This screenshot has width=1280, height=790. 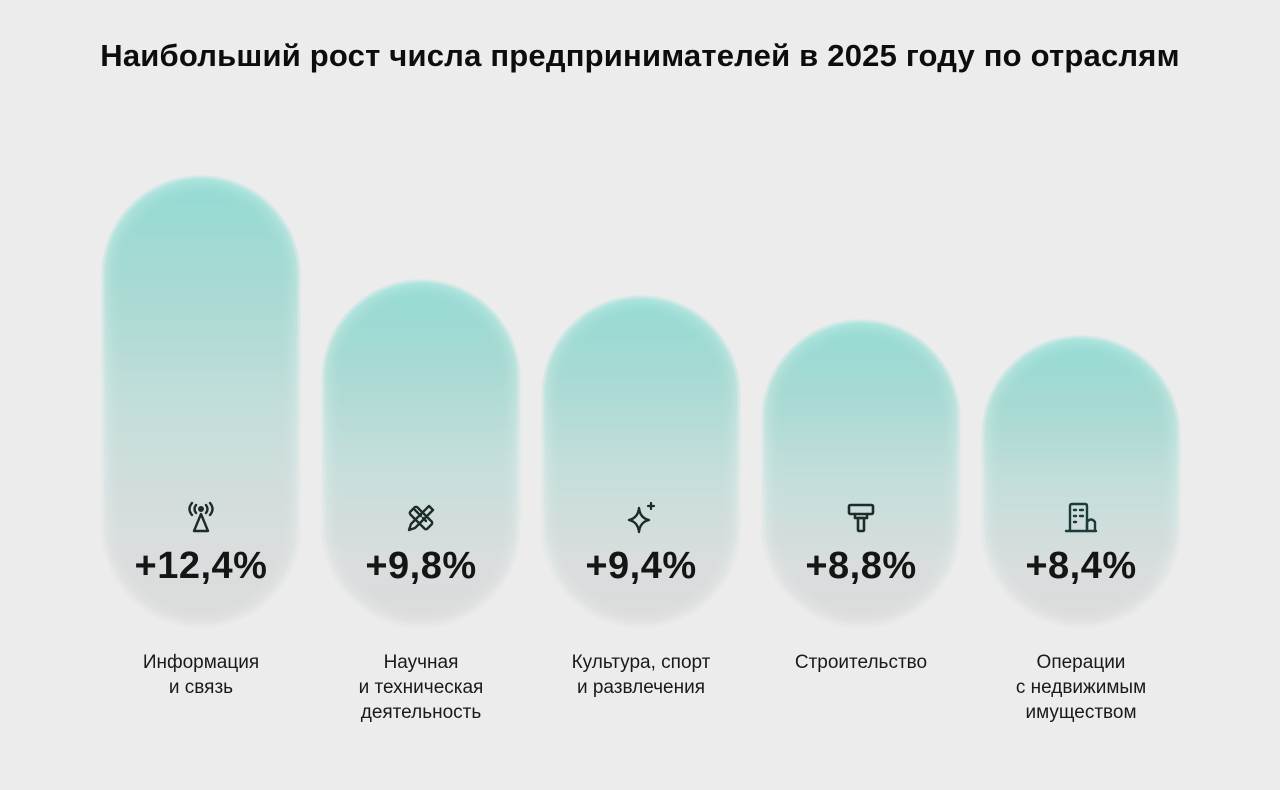 I want to click on category-label-line: Научная, so click(x=421, y=662).